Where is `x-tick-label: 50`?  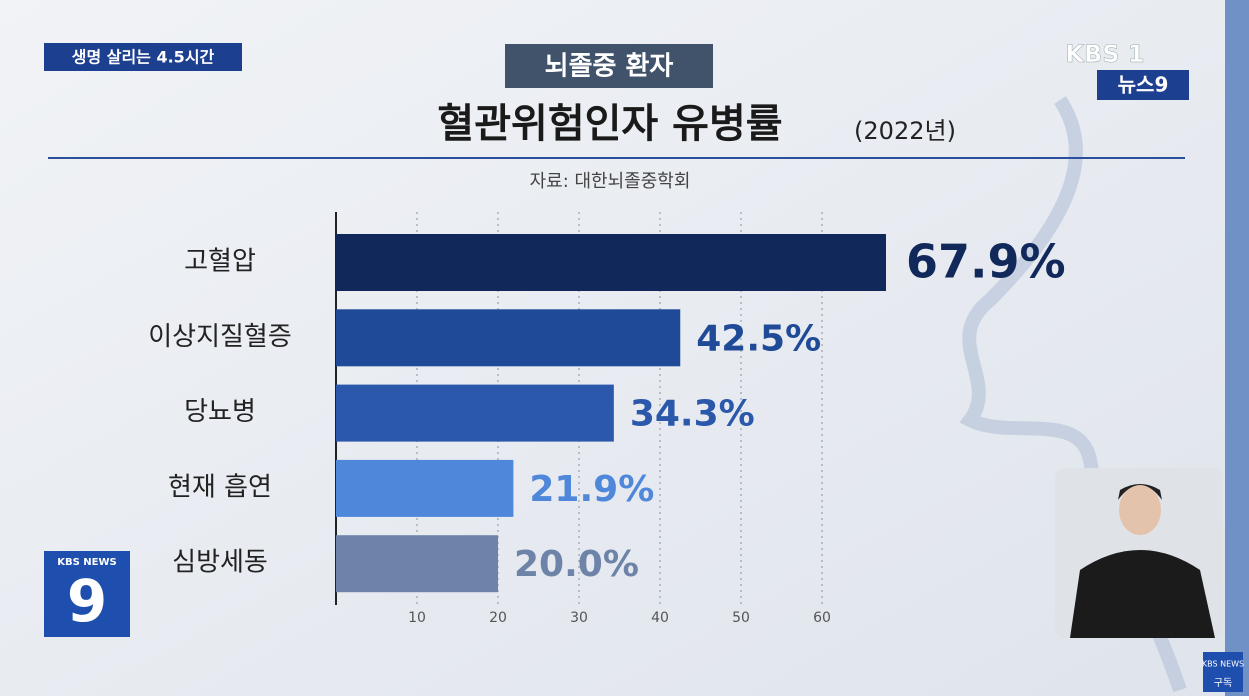 x-tick-label: 50 is located at coordinates (741, 618).